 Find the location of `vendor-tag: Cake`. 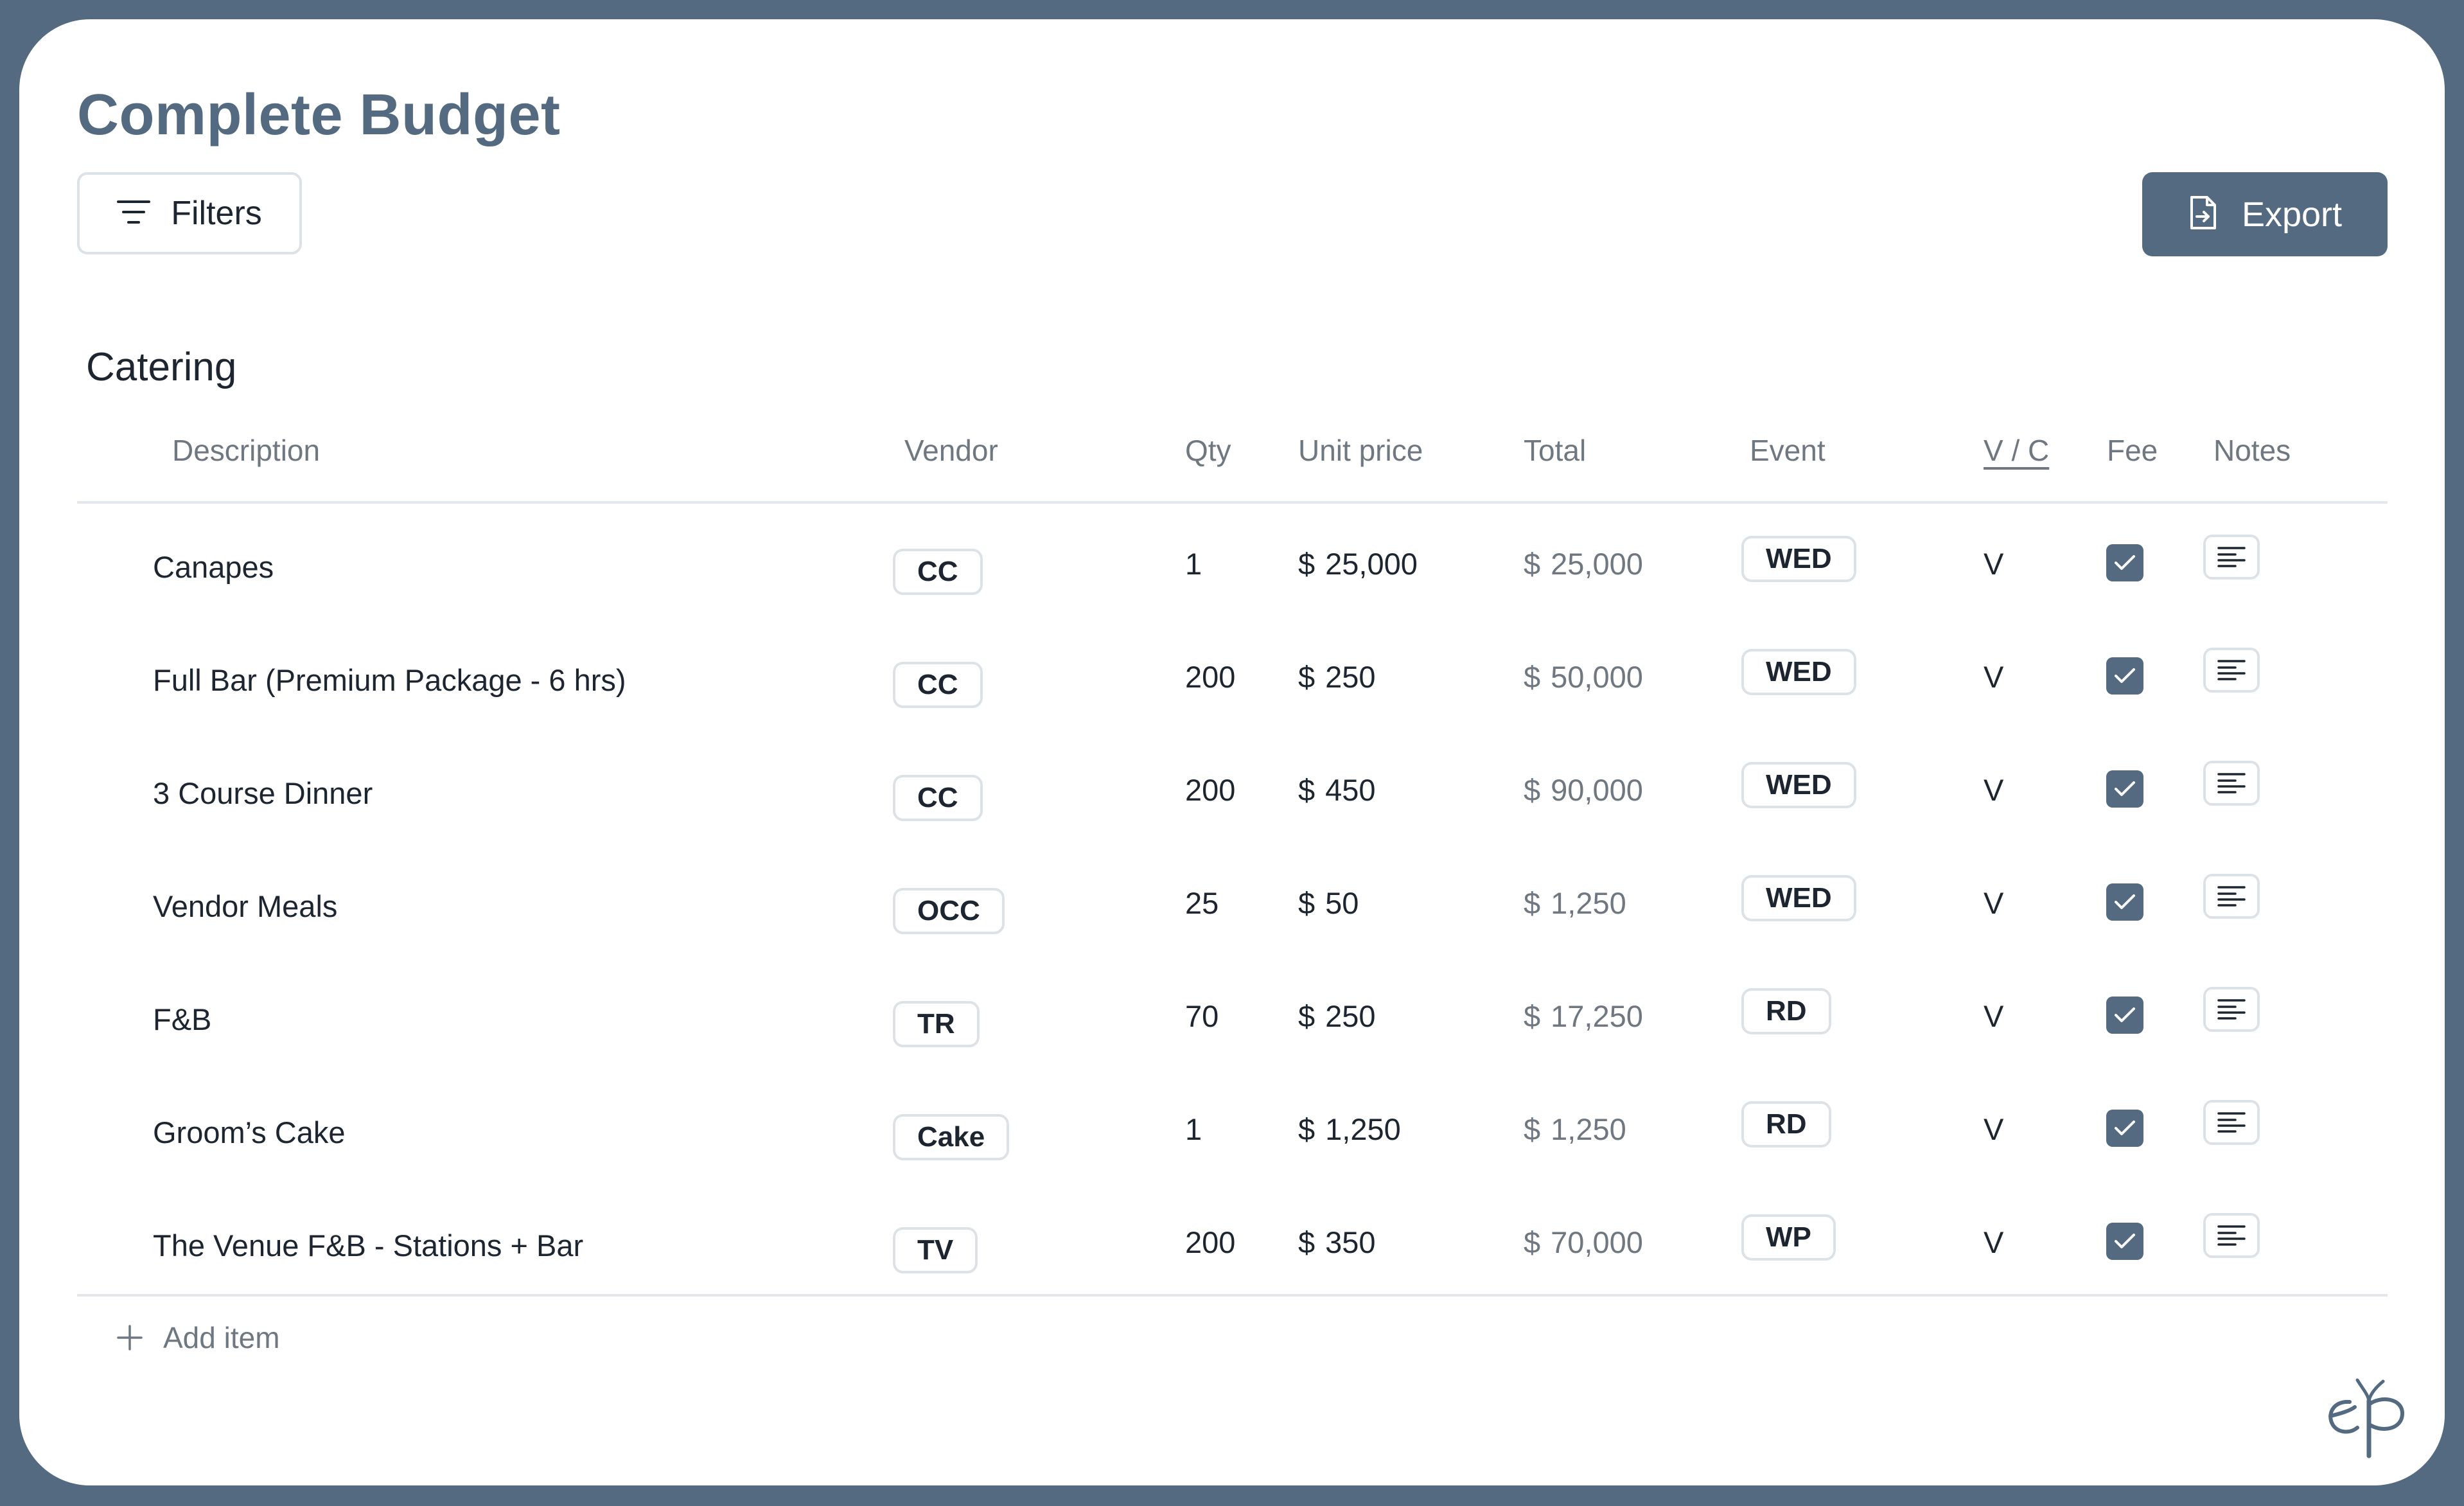

vendor-tag: Cake is located at coordinates (951, 1137).